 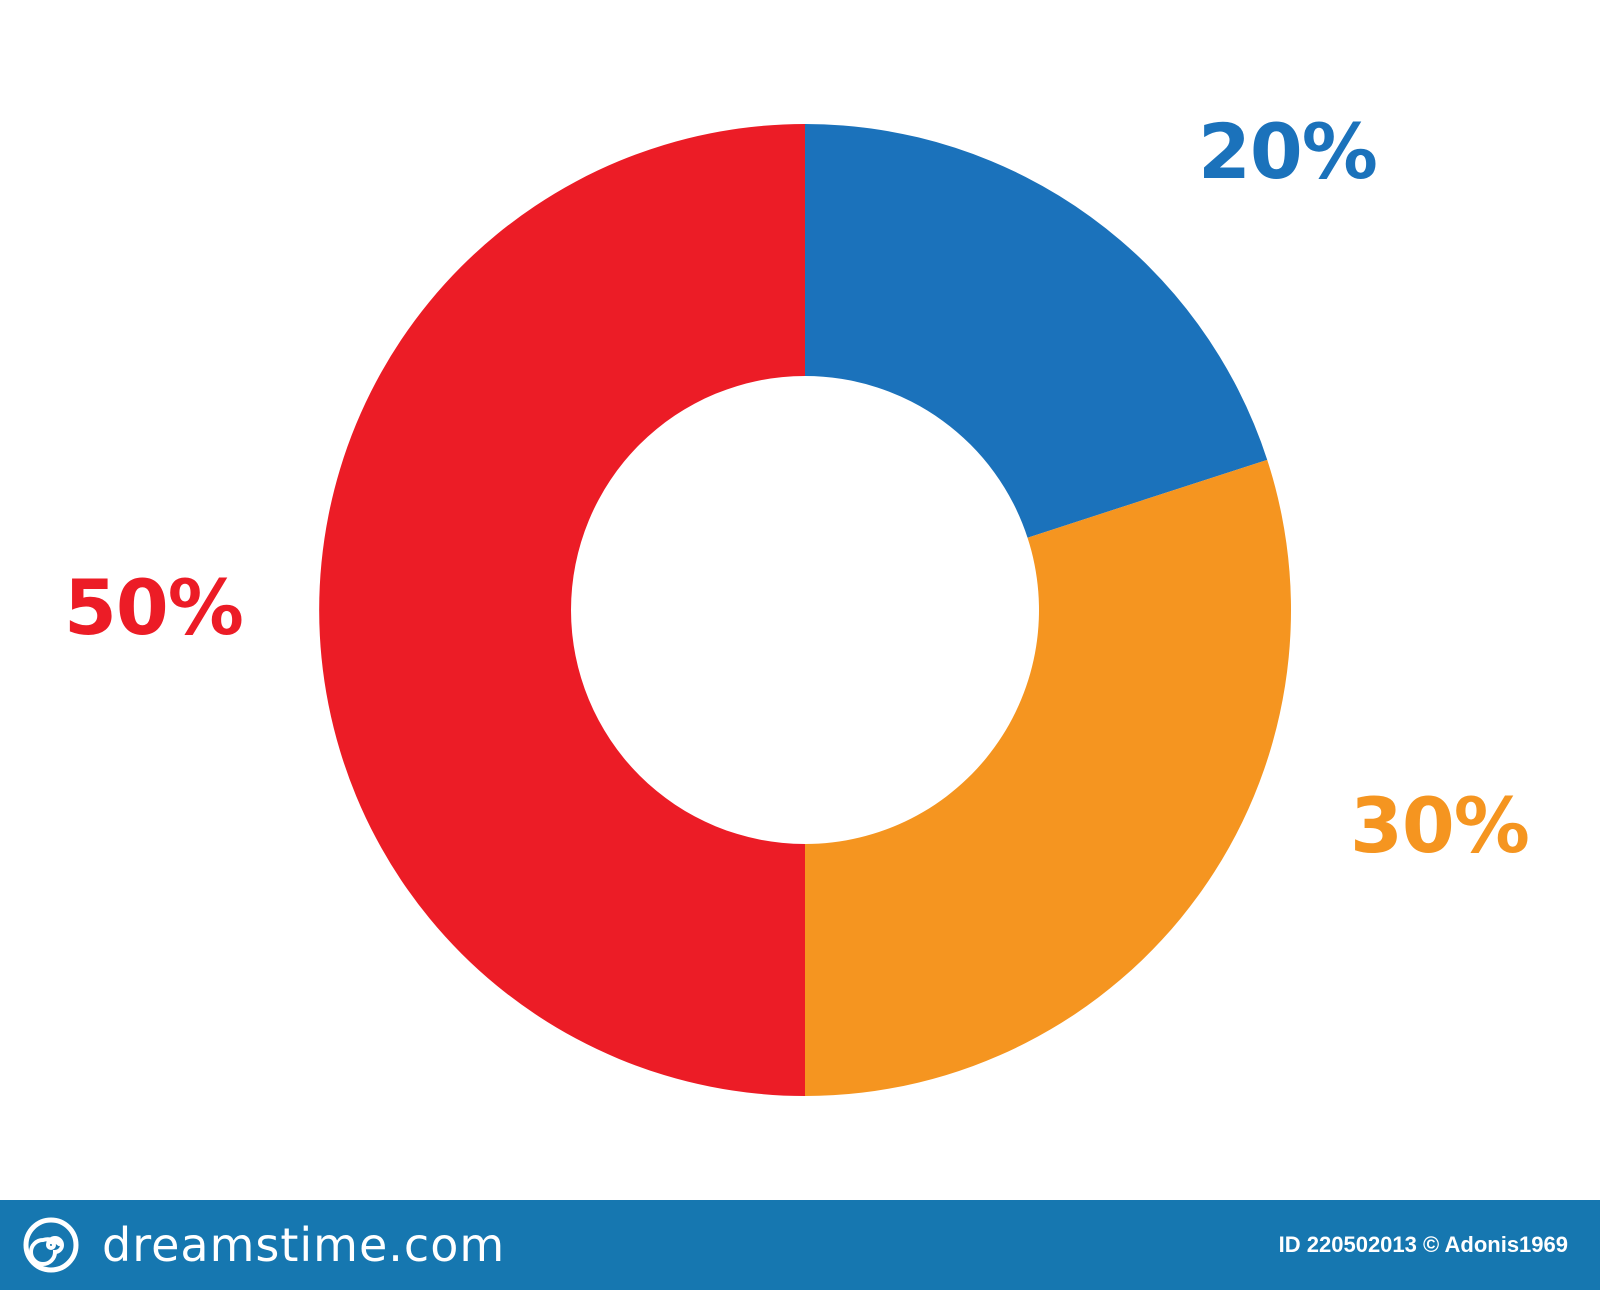 I want to click on image-credit: ID 220502013 © Adonis1969, so click(x=1423, y=1244).